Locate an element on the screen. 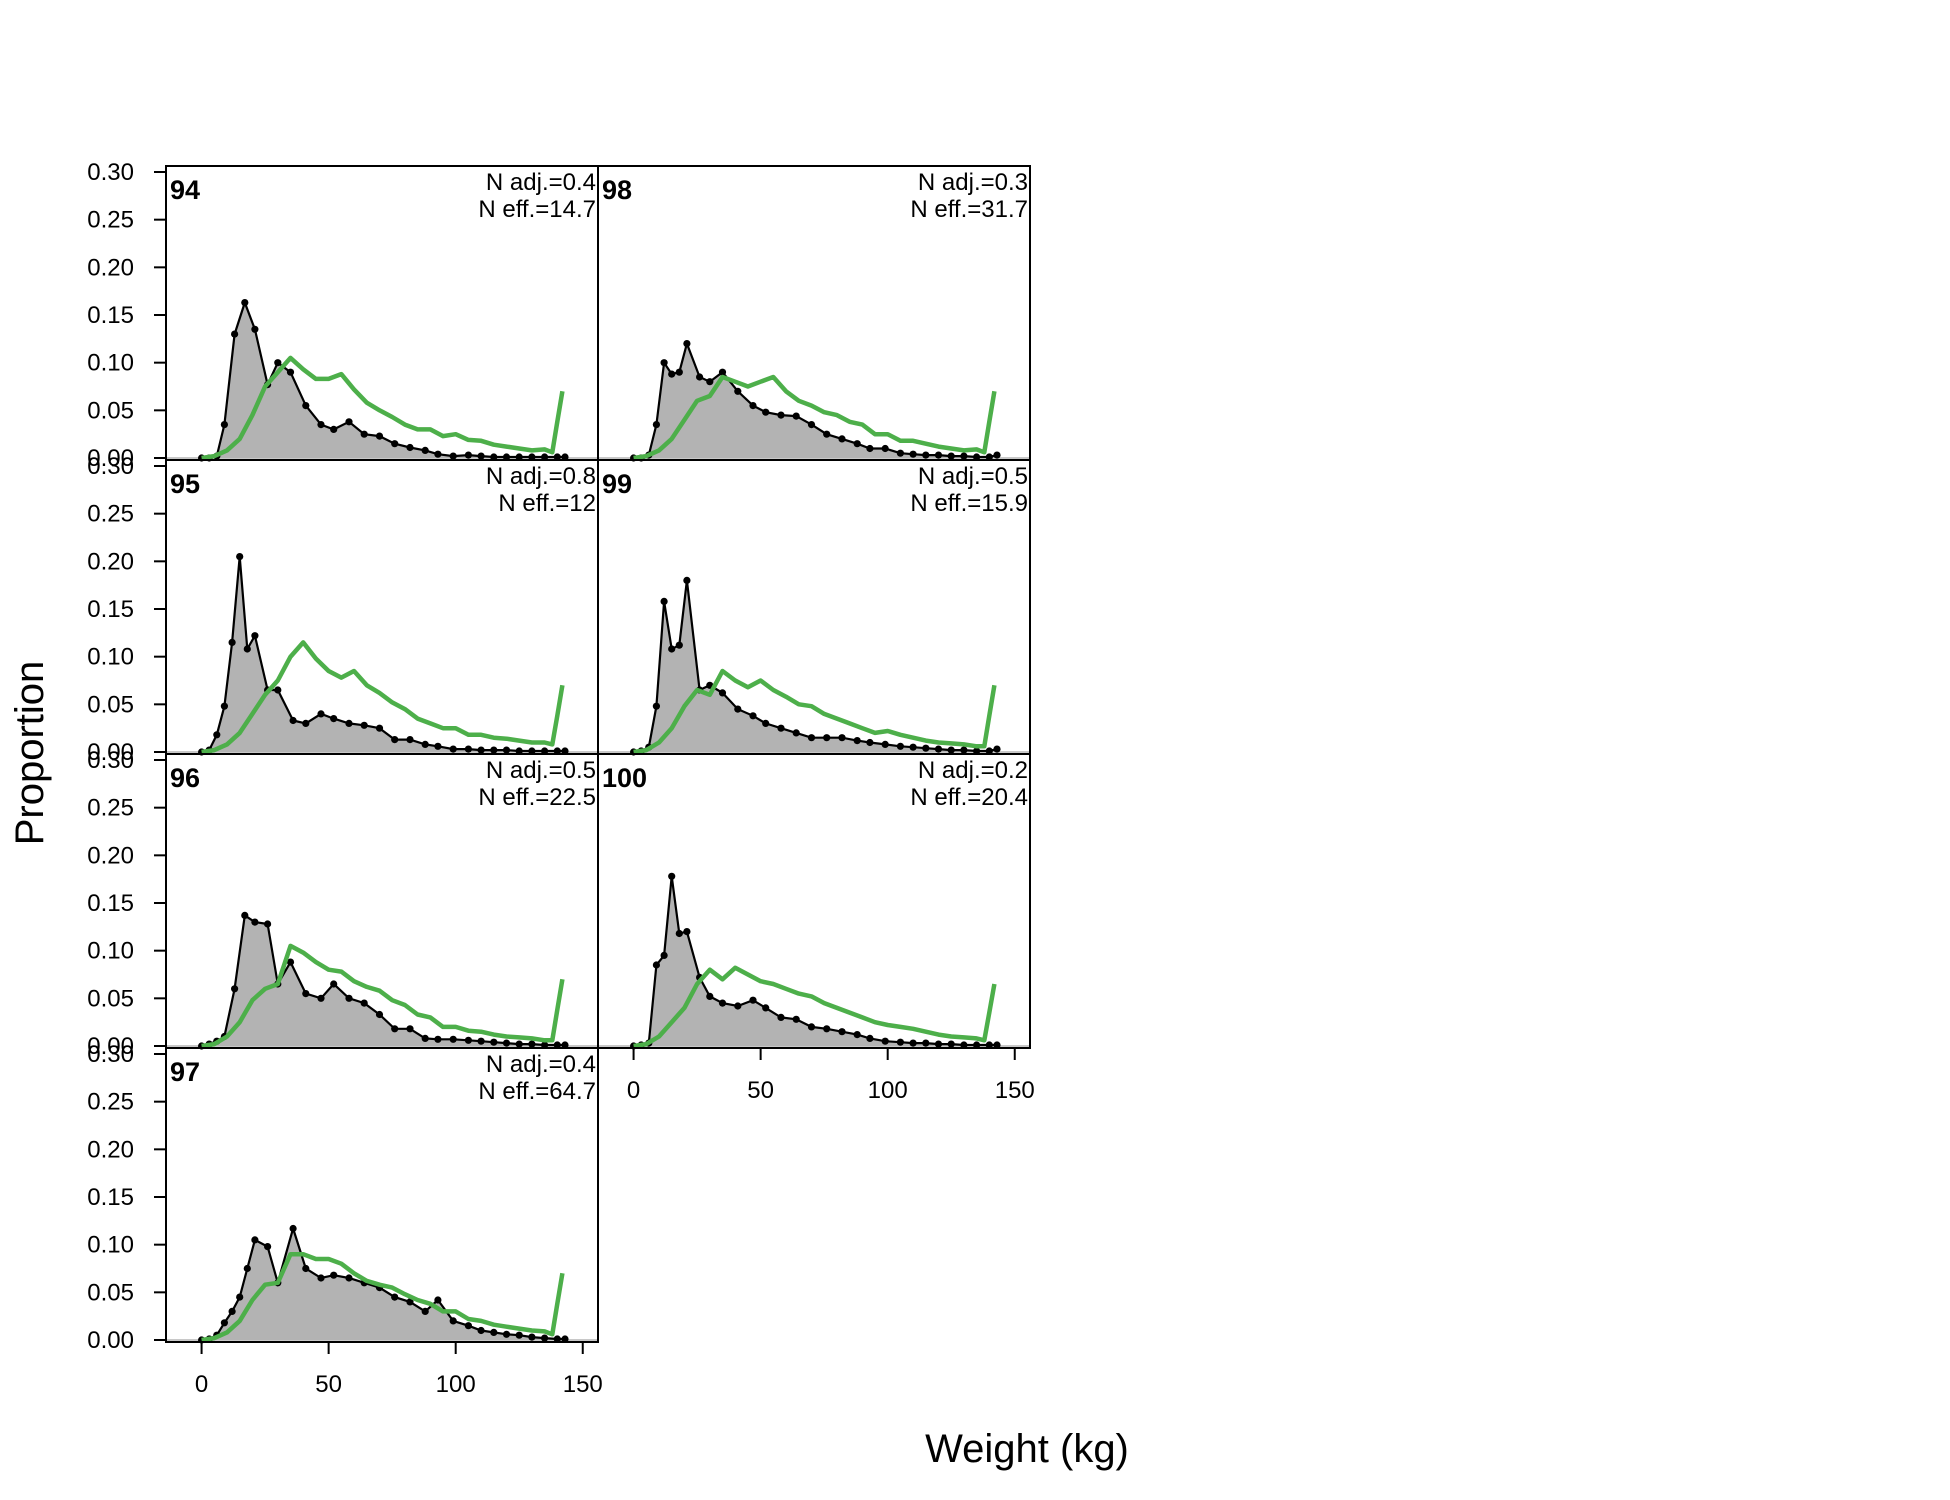  panel-98: 98 N adj.=0.3N eff.=31.7 is located at coordinates (814, 313).